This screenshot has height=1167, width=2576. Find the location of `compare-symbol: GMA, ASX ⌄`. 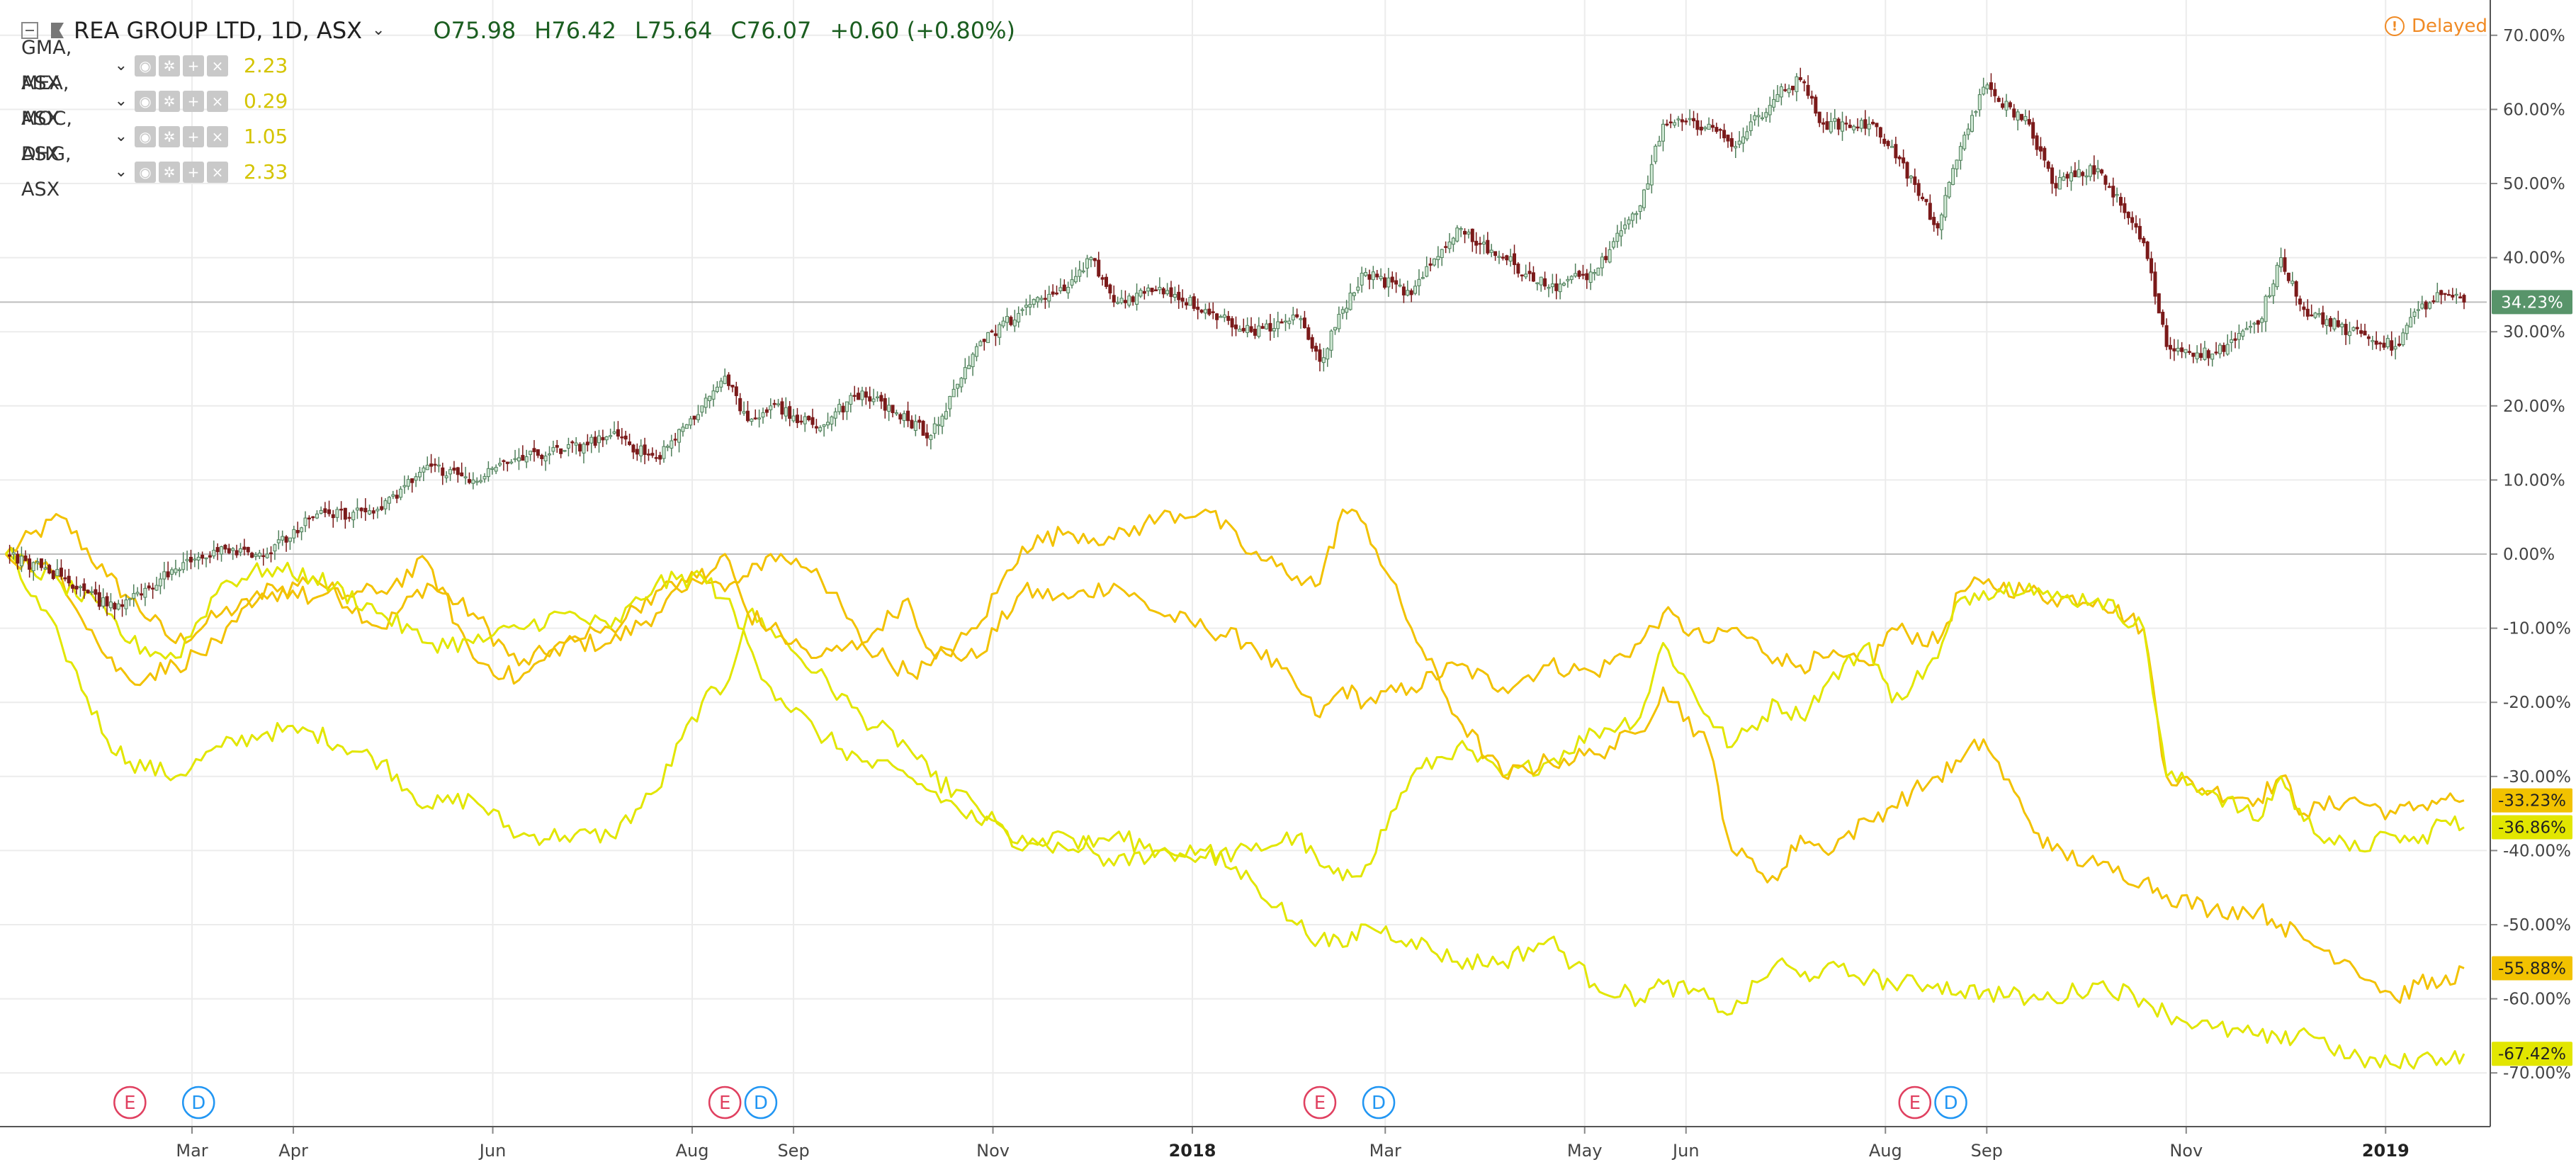

compare-symbol: GMA, ASX ⌄ is located at coordinates (74, 65).